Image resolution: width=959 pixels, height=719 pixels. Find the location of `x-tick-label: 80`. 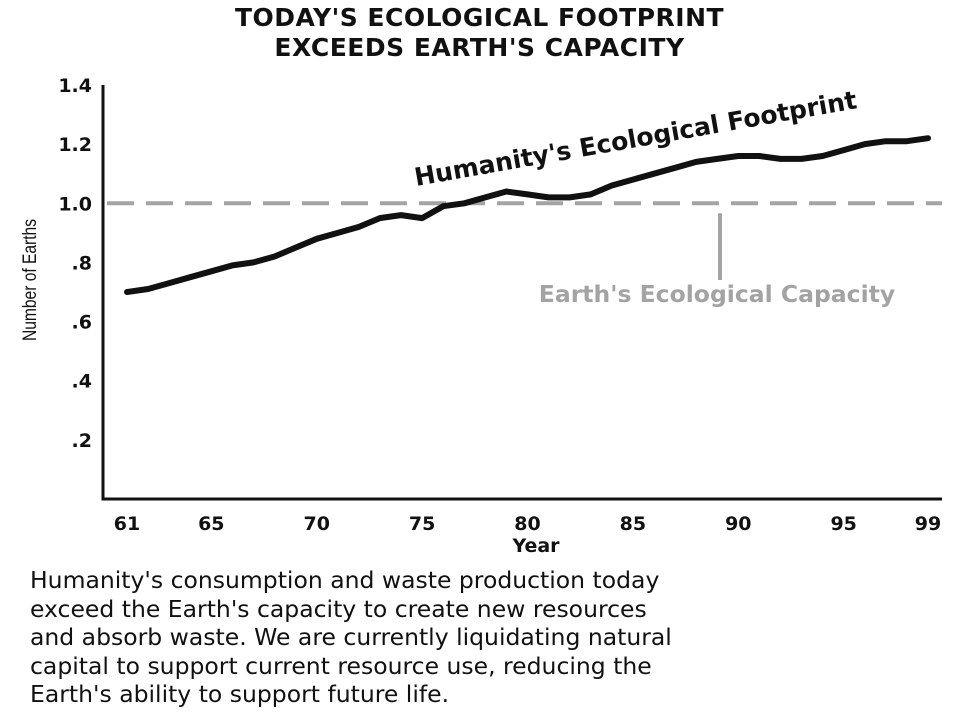

x-tick-label: 80 is located at coordinates (527, 524).